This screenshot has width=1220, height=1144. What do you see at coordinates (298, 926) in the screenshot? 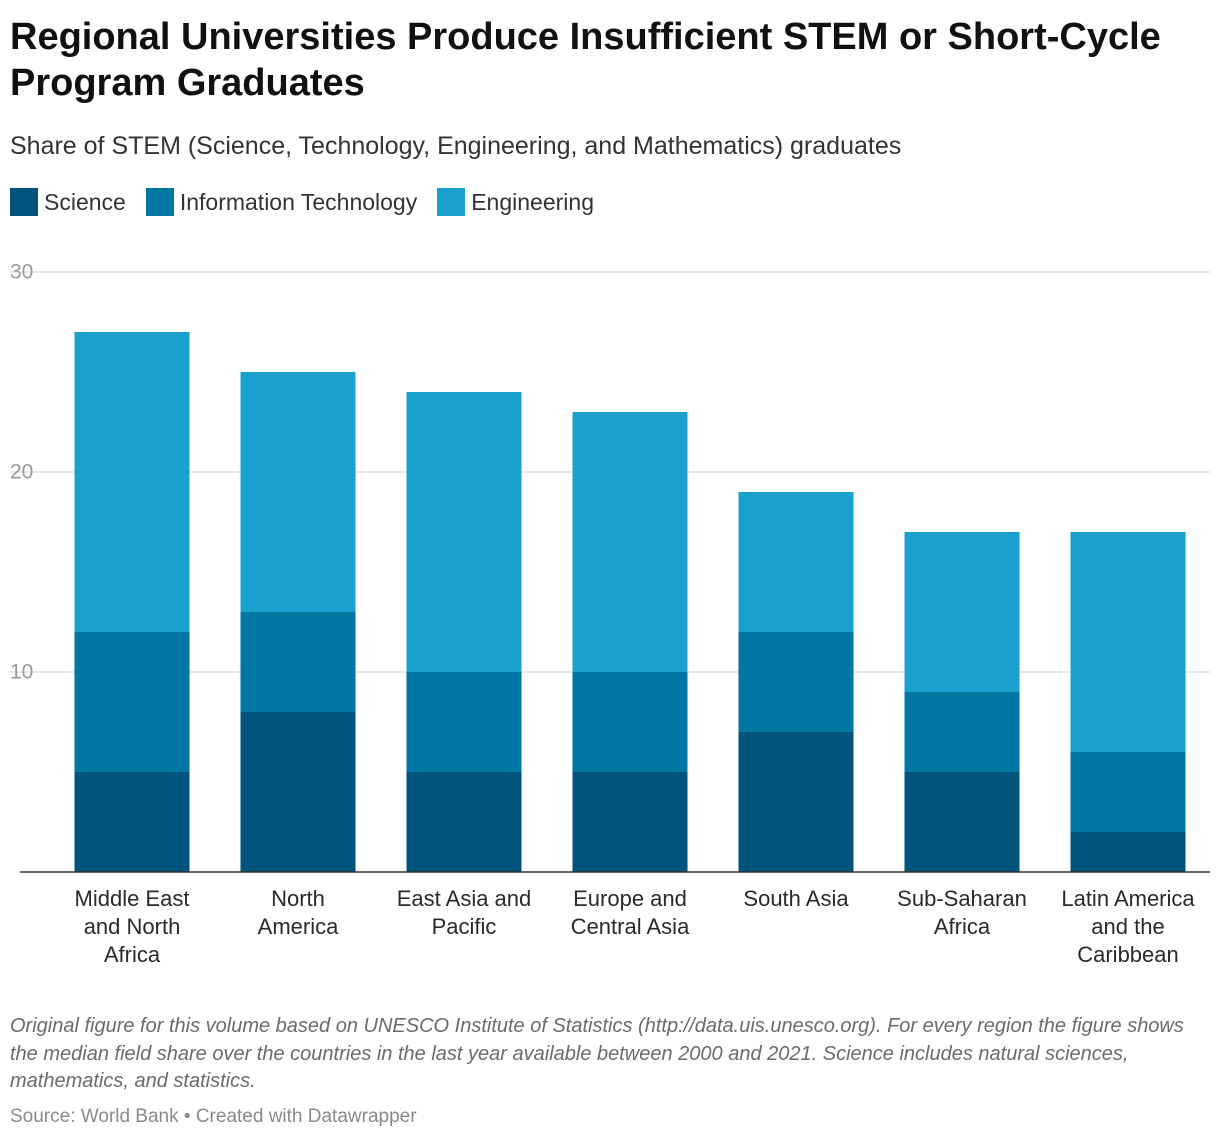
I see `x-category-label-line: America` at bounding box center [298, 926].